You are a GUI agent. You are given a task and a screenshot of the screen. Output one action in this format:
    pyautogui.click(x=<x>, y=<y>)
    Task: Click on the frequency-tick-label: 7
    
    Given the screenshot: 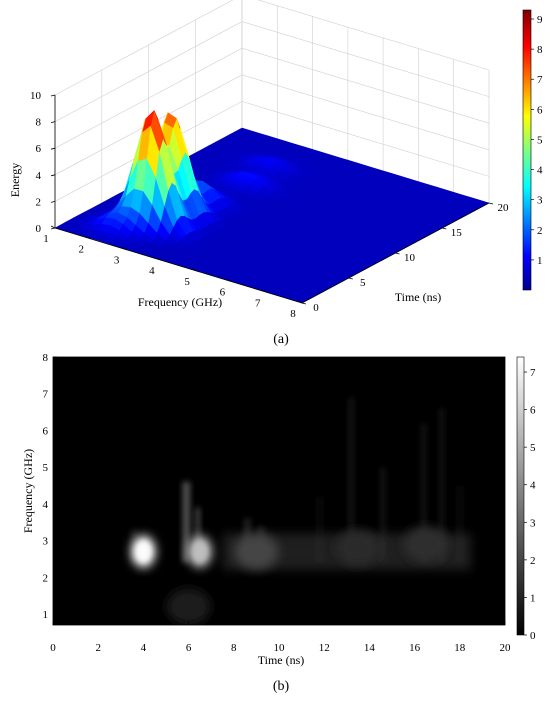 What is the action you would take?
    pyautogui.click(x=258, y=303)
    